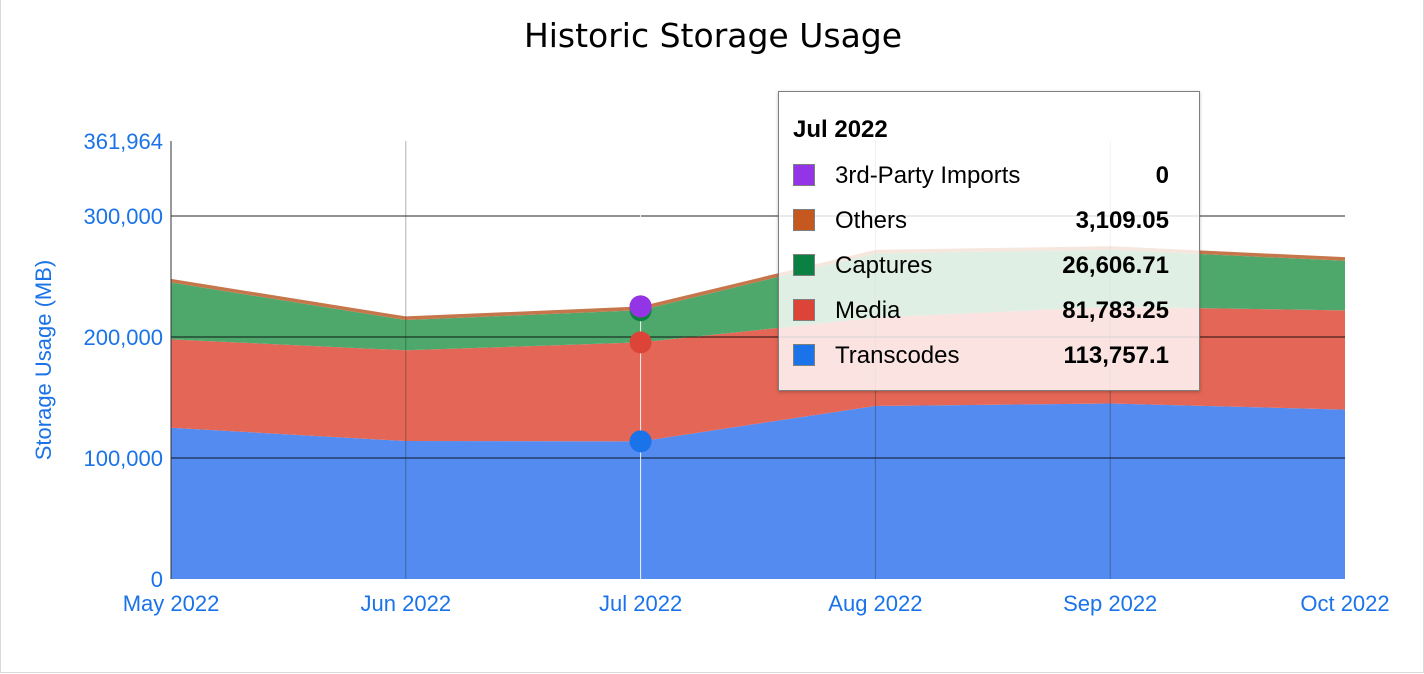  What do you see at coordinates (1115, 265) in the screenshot?
I see `tooltip-series-value: 26,606.71` at bounding box center [1115, 265].